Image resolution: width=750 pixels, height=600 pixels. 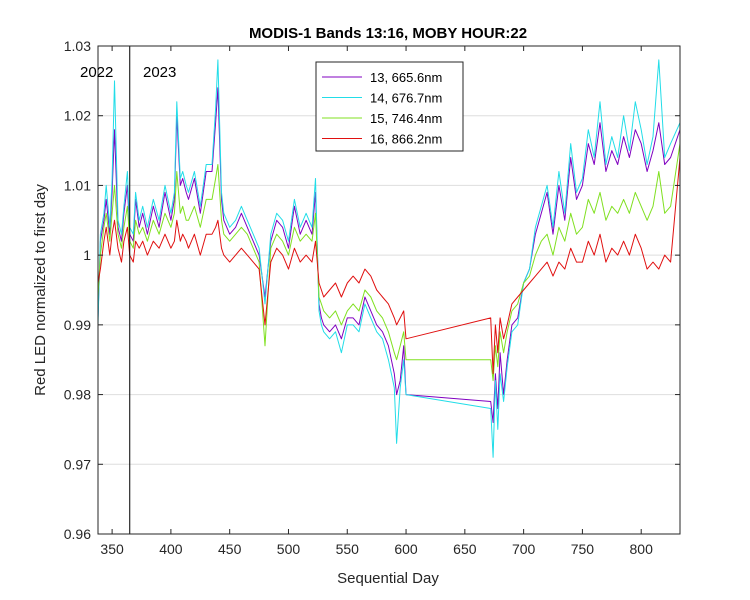 I want to click on year-label-left: 2022, so click(x=96, y=72).